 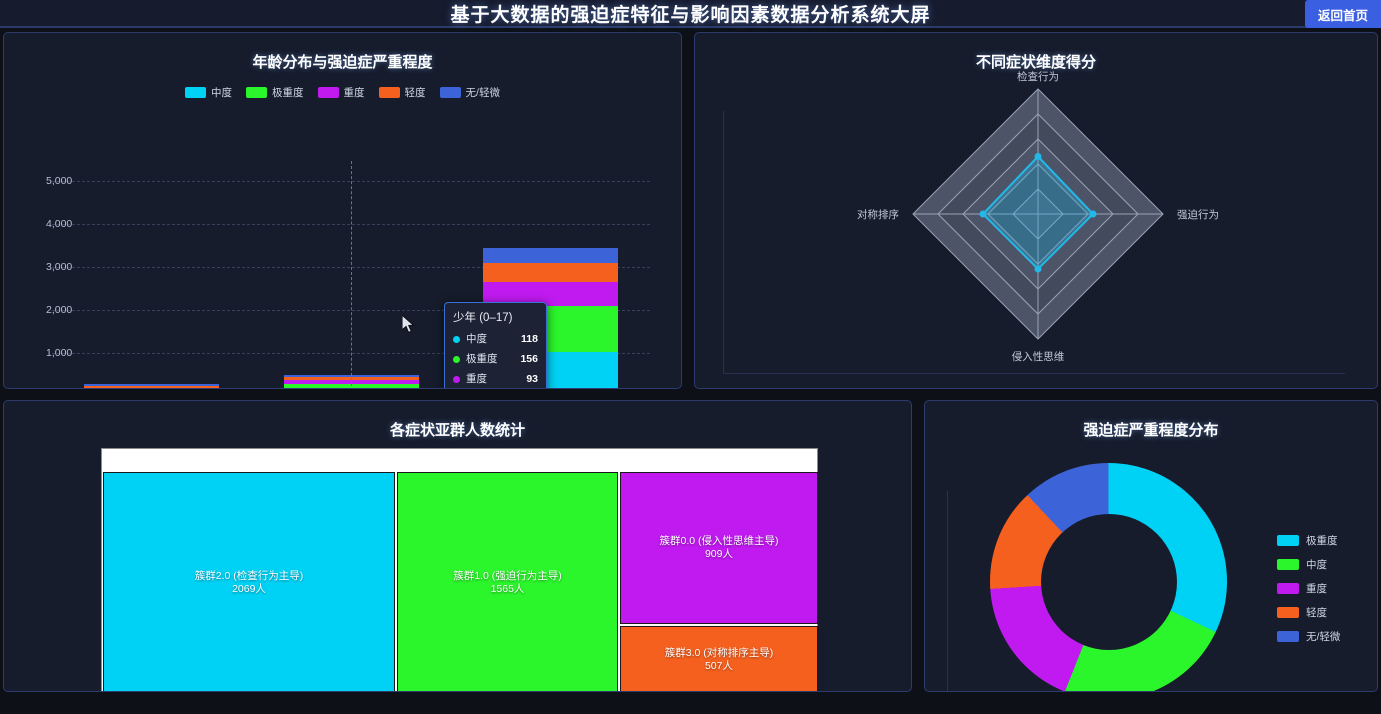 I want to click on treemap-tile-label: 簇群2.0 (检查行为主导) 2069人, so click(x=249, y=582).